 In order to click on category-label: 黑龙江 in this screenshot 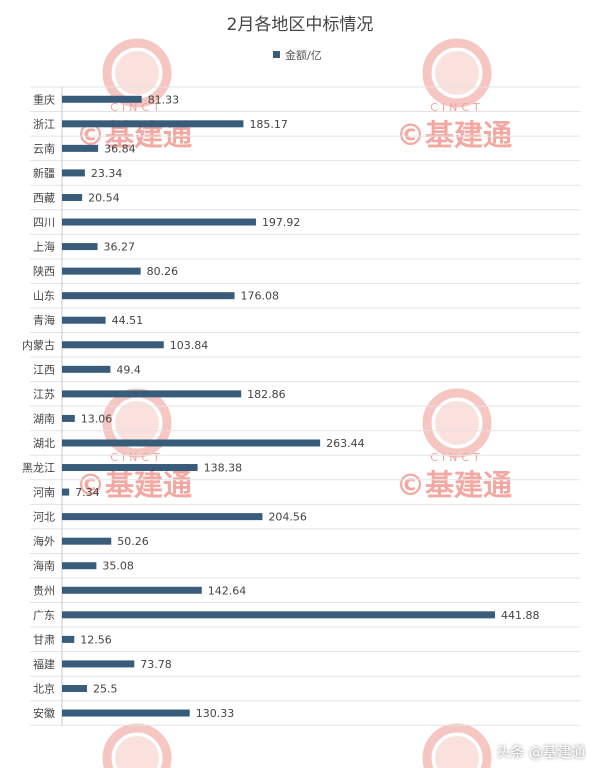, I will do `click(38, 468)`.